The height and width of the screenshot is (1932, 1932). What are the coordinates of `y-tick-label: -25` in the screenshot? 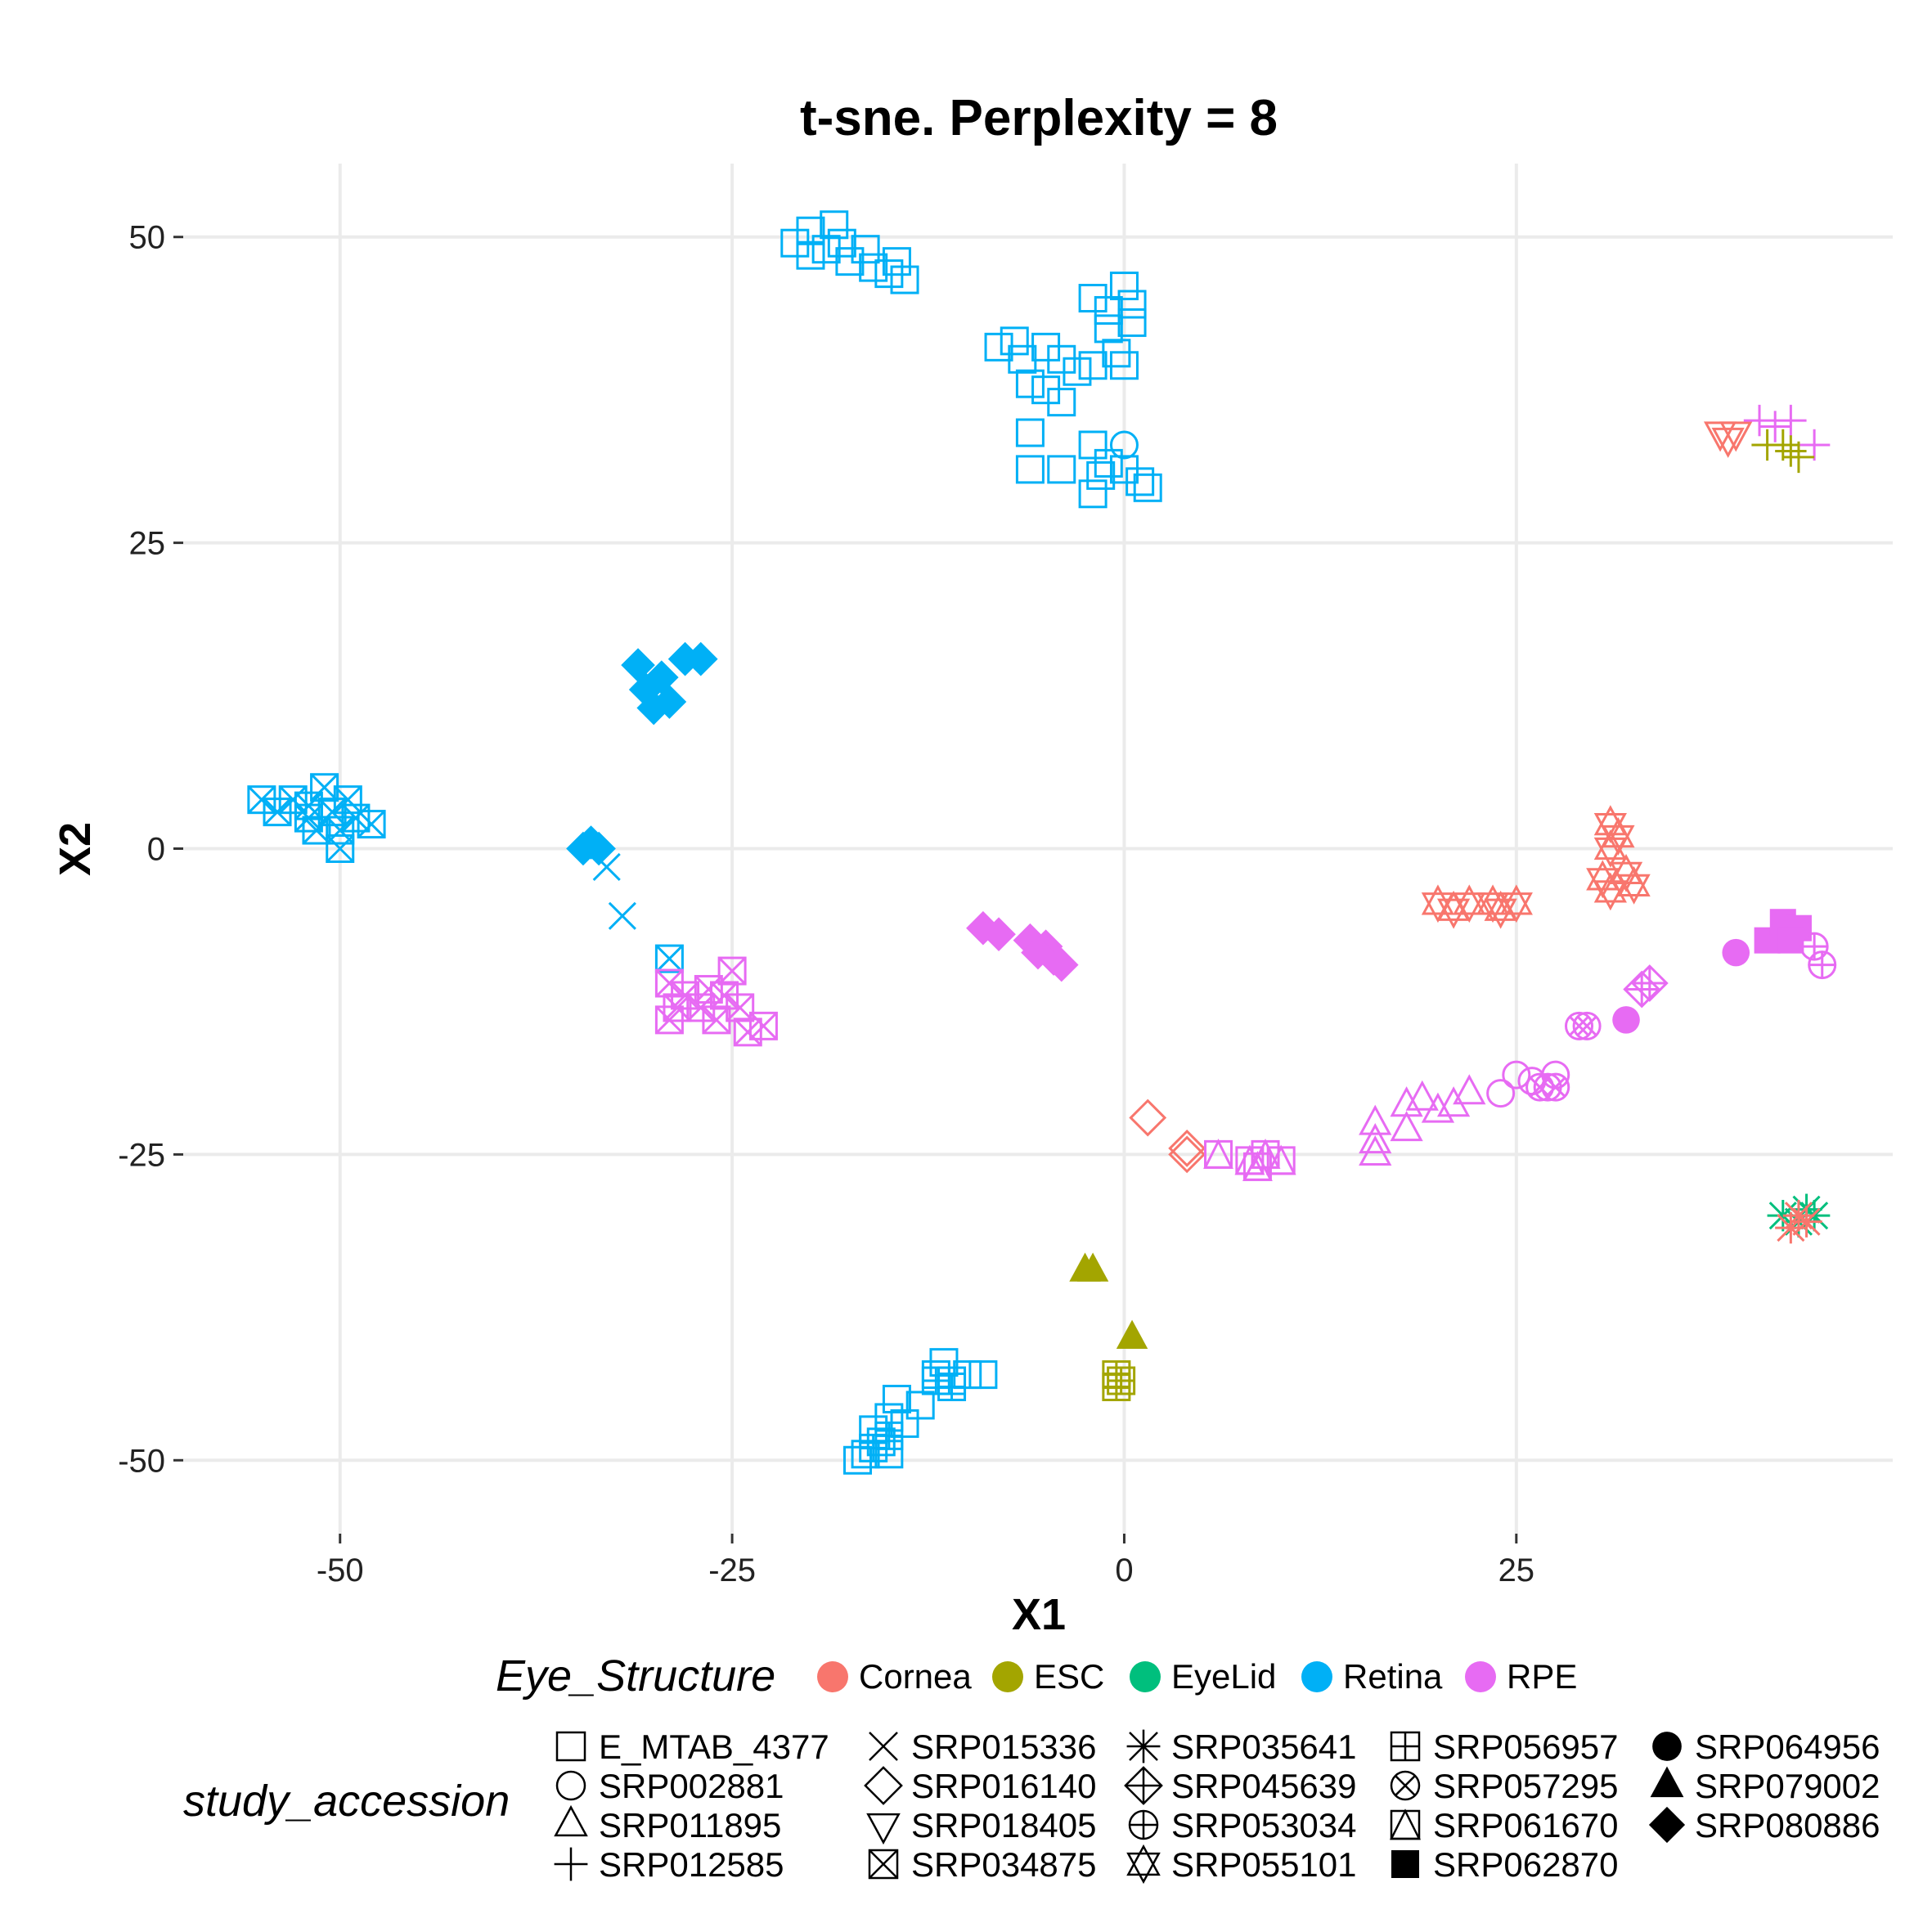 It's located at (141, 1155).